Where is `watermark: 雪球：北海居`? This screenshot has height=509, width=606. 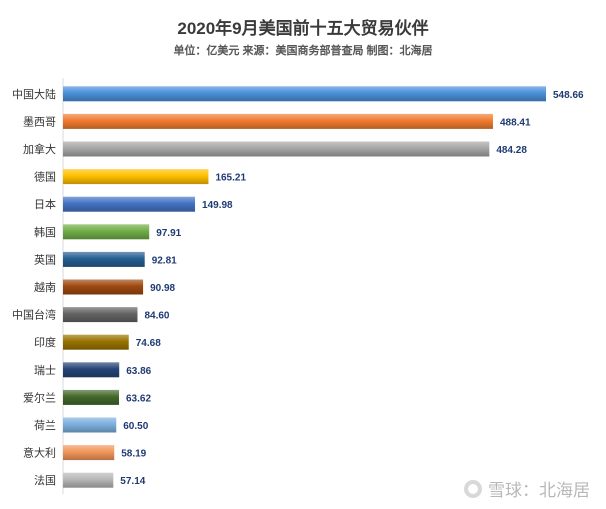 watermark: 雪球：北海居 is located at coordinates (527, 488).